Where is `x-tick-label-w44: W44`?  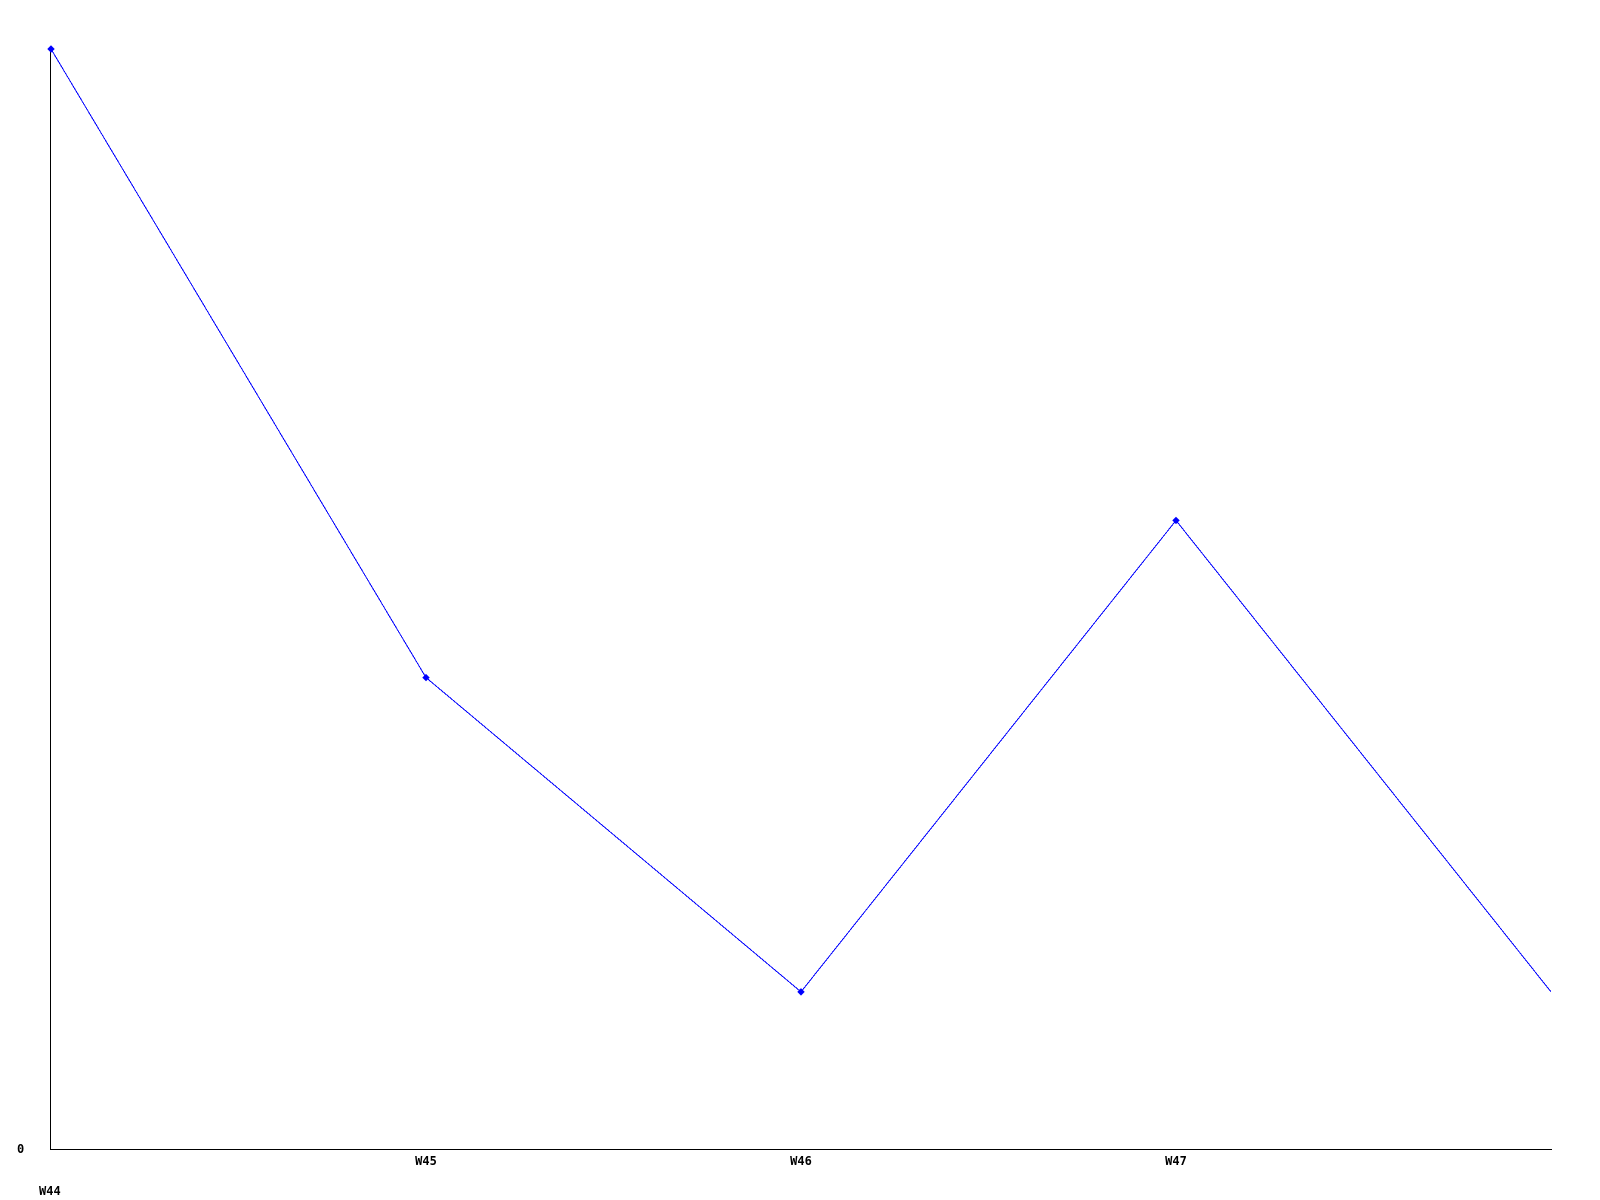 x-tick-label-w44: W44 is located at coordinates (50, 1191).